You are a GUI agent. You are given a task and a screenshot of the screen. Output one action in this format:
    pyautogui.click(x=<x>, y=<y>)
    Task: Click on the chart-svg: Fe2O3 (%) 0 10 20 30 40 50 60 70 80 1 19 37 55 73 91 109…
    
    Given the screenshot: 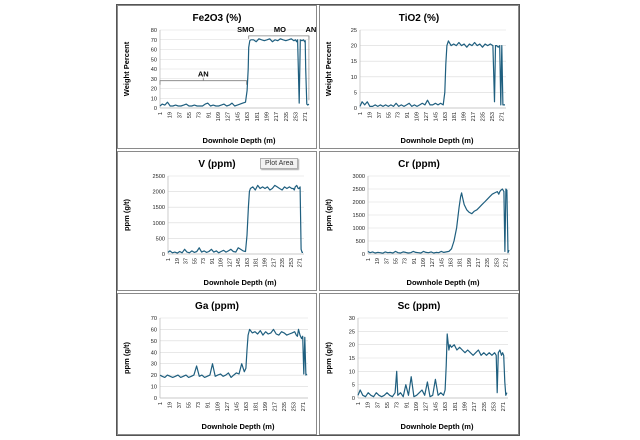 What is the action you would take?
    pyautogui.click(x=219, y=79)
    